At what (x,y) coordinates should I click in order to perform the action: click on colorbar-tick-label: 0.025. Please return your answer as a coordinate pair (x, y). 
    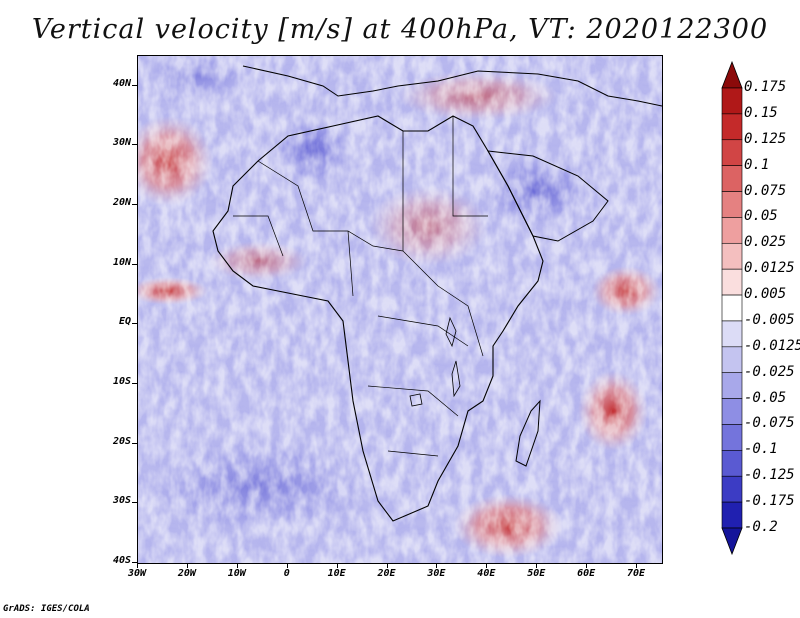
    Looking at the image, I should click on (765, 242).